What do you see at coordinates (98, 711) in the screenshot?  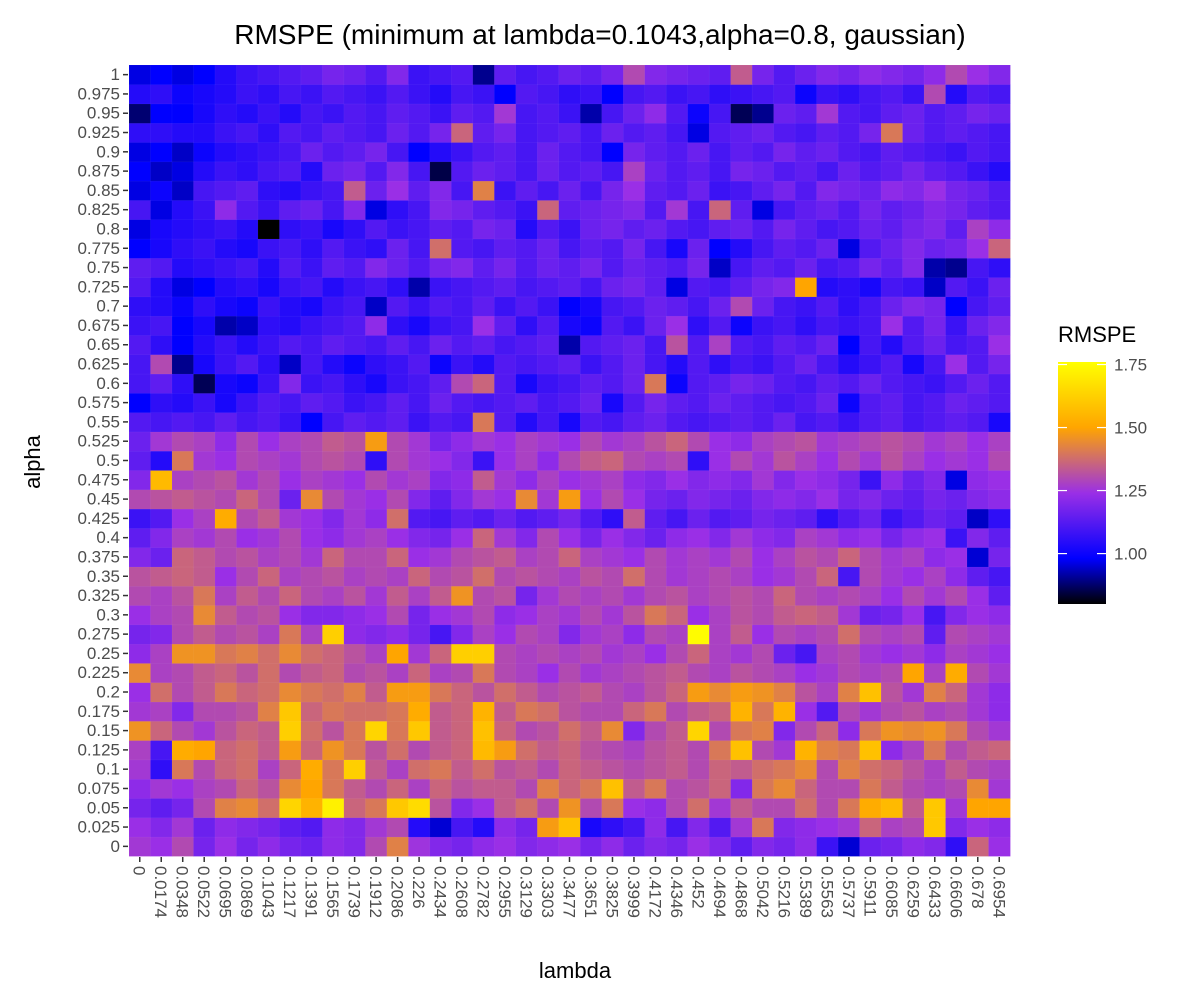 I see `y-tick-label: 0.175` at bounding box center [98, 711].